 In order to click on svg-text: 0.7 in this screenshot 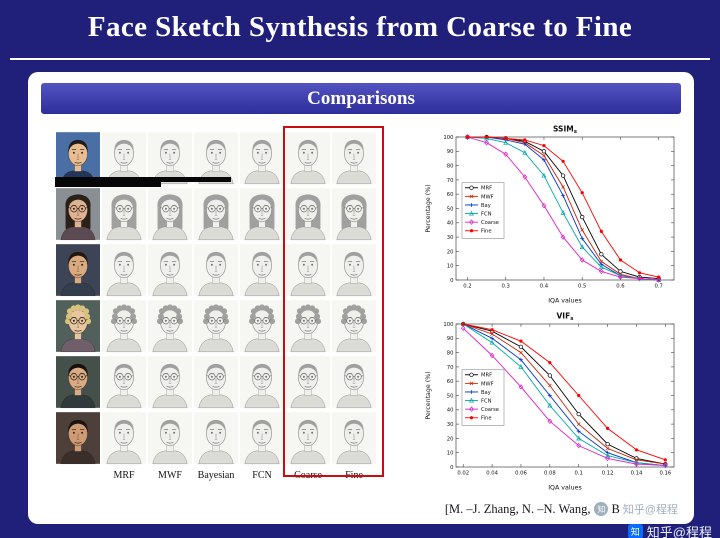, I will do `click(658, 287)`.